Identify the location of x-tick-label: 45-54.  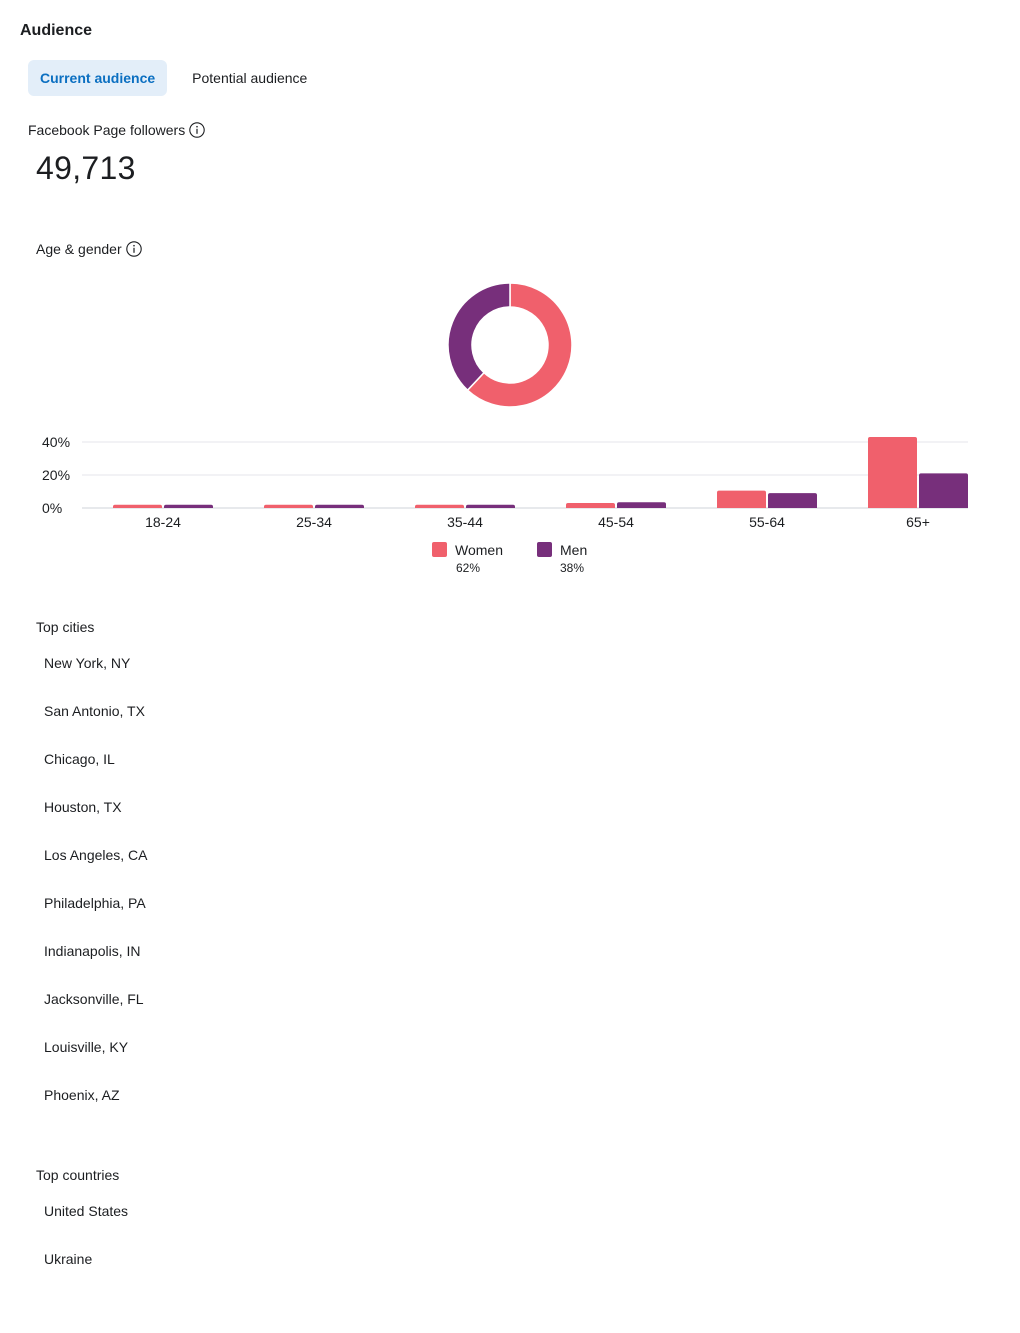
(616, 522).